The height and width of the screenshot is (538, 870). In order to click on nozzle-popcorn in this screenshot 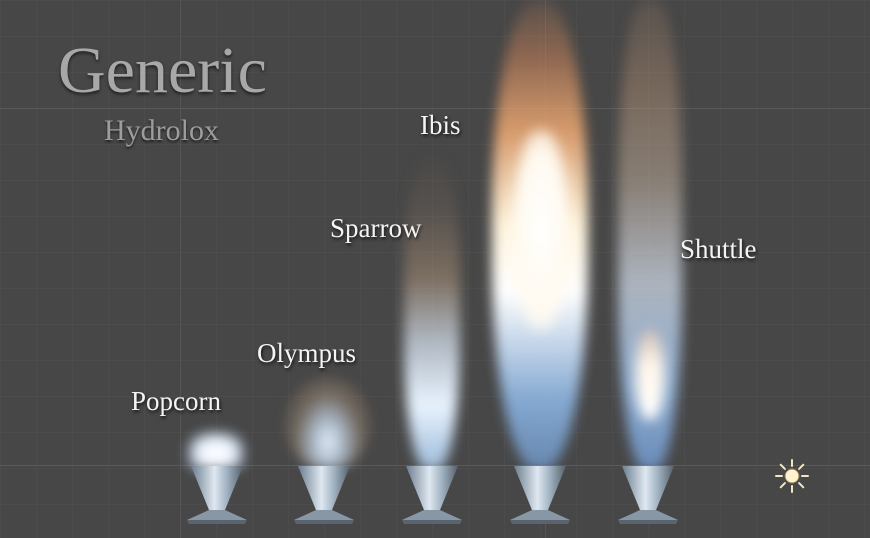, I will do `click(217, 495)`.